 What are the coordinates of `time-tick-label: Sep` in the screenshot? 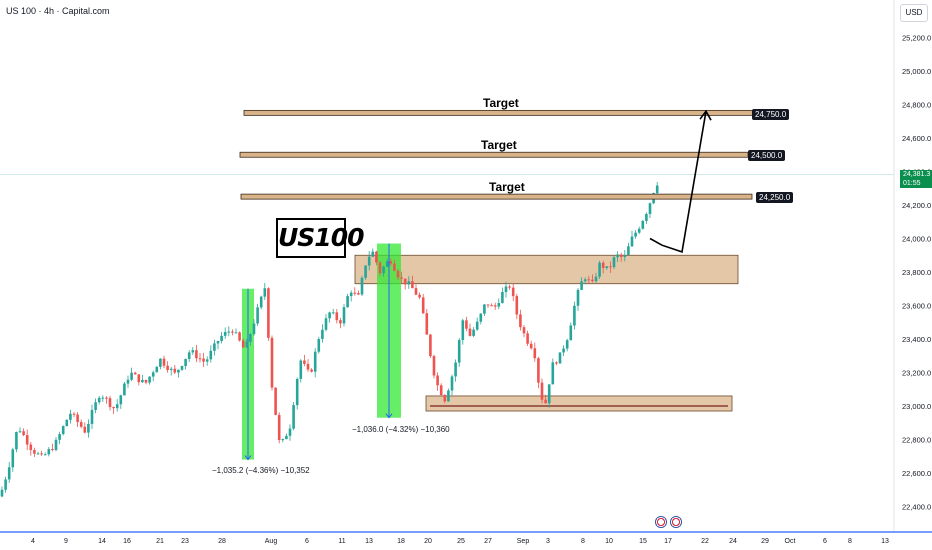 It's located at (523, 541).